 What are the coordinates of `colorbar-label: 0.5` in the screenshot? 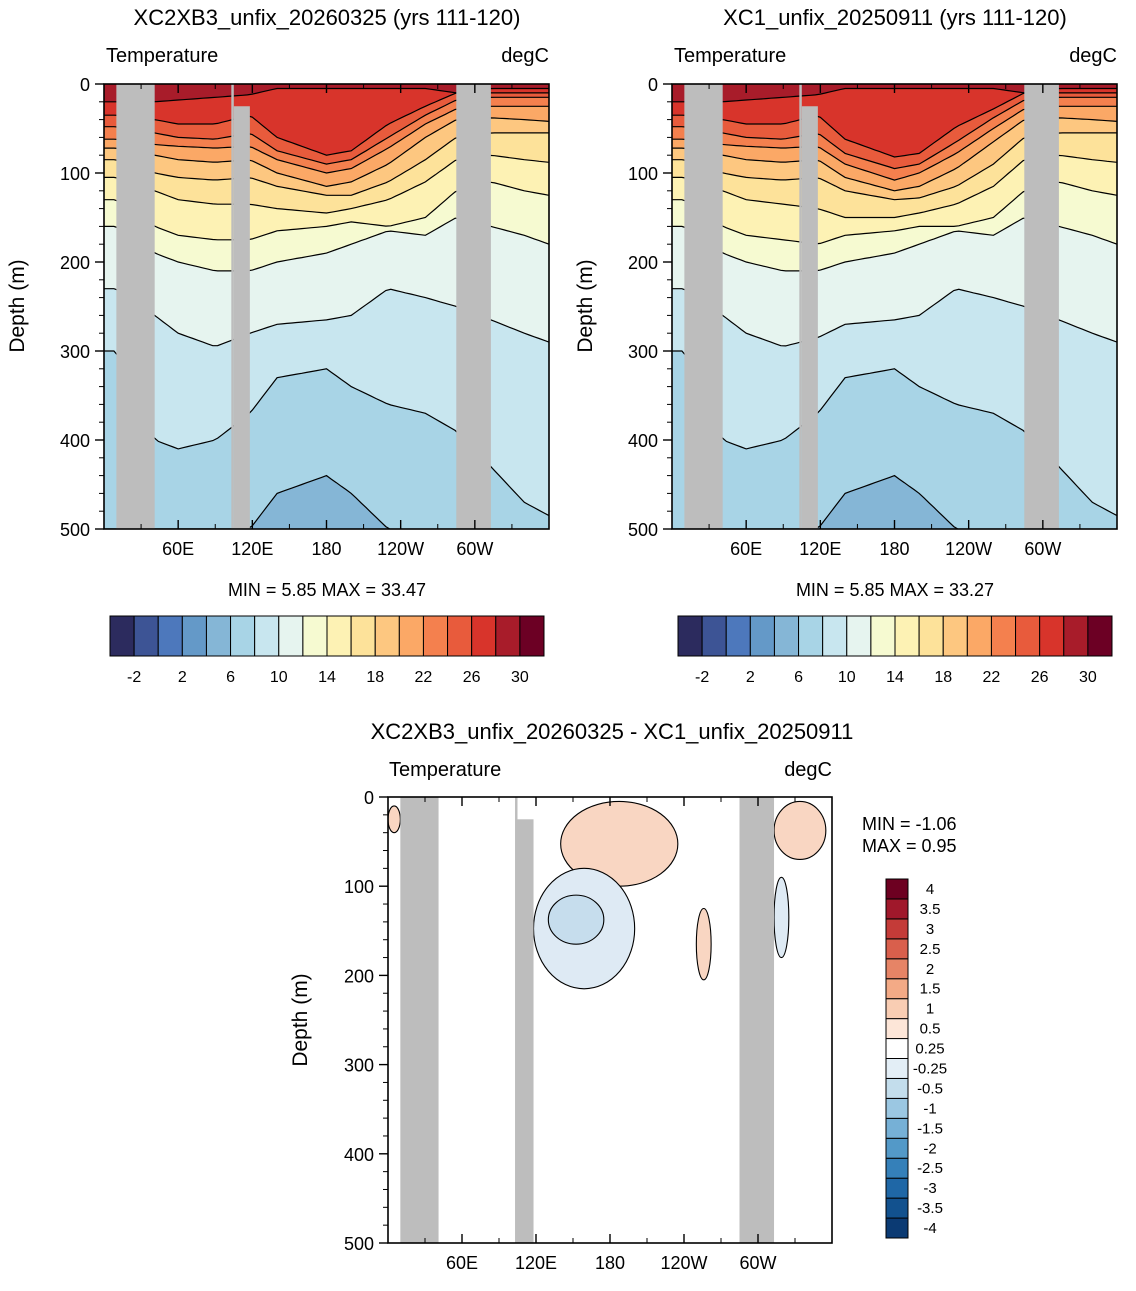 It's located at (930, 1029).